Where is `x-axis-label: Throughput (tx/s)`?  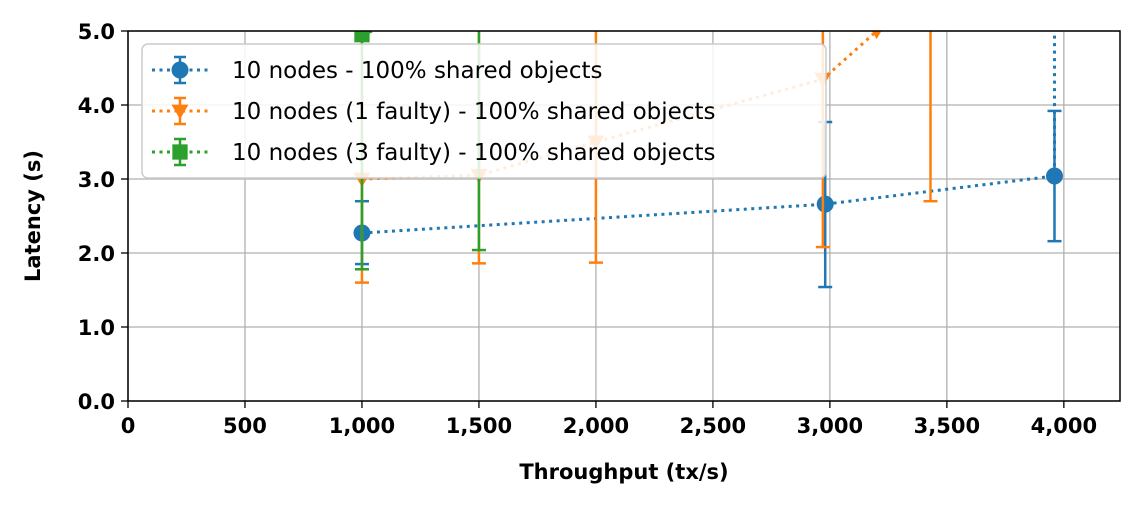
x-axis-label: Throughput (tx/s) is located at coordinates (623, 472).